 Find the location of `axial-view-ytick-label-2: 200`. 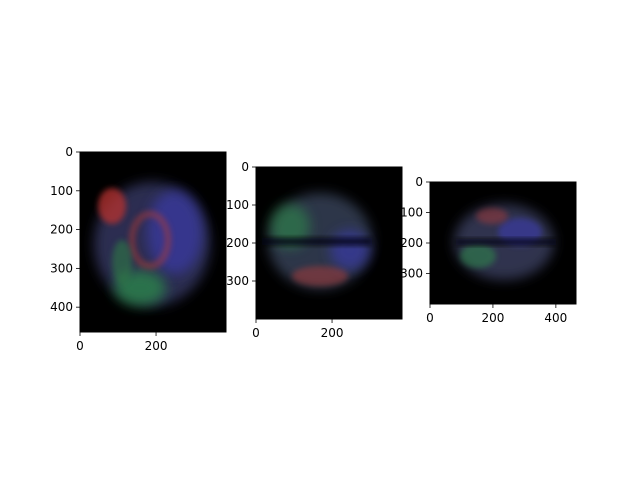

axial-view-ytick-label-2: 200 is located at coordinates (411, 243).